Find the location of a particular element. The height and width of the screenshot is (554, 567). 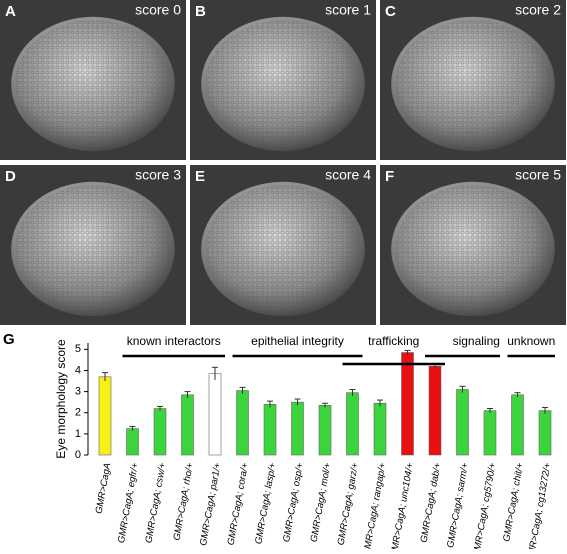

panel-letter: F is located at coordinates (389, 176).